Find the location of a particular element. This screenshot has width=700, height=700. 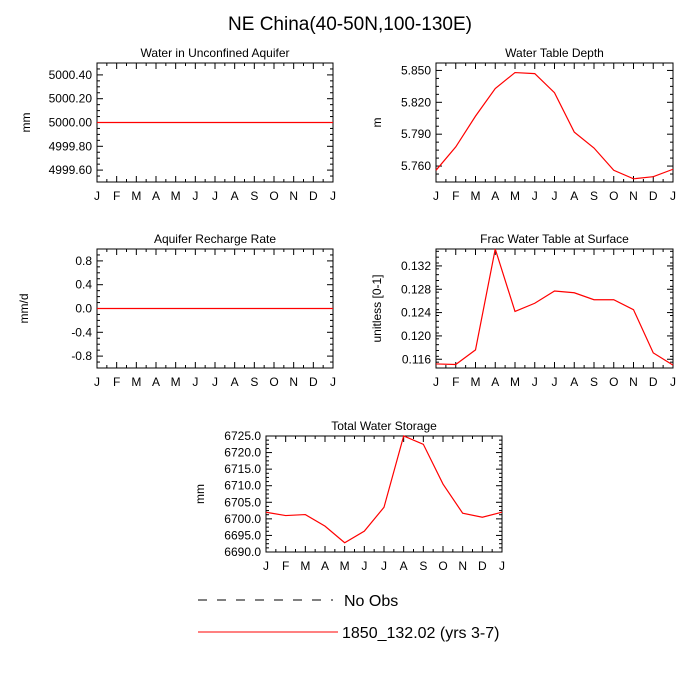

y-axis-label: m is located at coordinates (377, 123).